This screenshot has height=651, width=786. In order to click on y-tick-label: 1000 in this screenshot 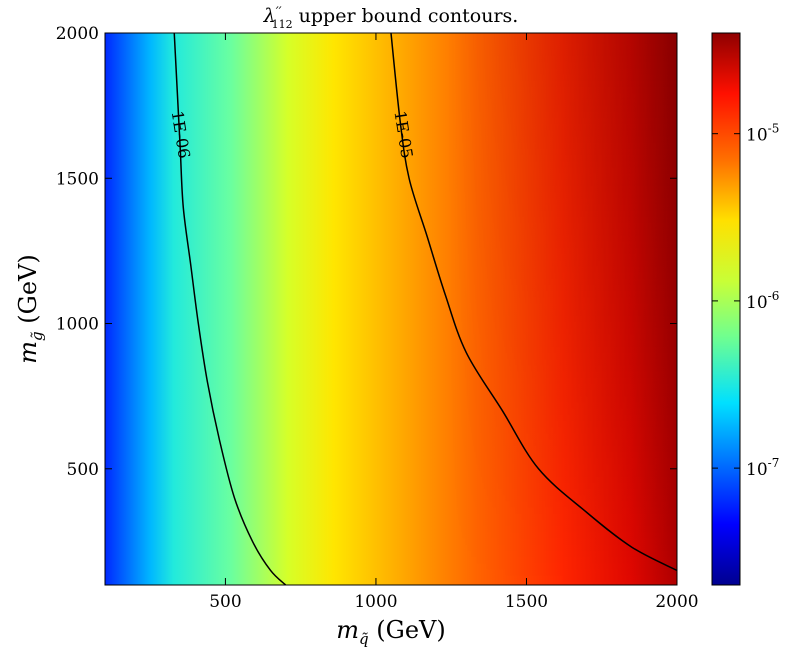, I will do `click(77, 325)`.